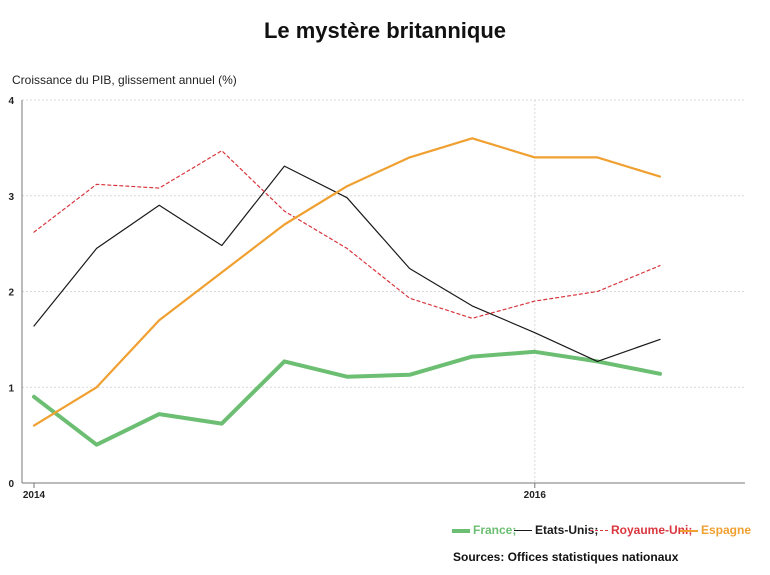 This screenshot has height=575, width=770. Describe the element at coordinates (11, 388) in the screenshot. I see `y-tick-label: 1` at that location.